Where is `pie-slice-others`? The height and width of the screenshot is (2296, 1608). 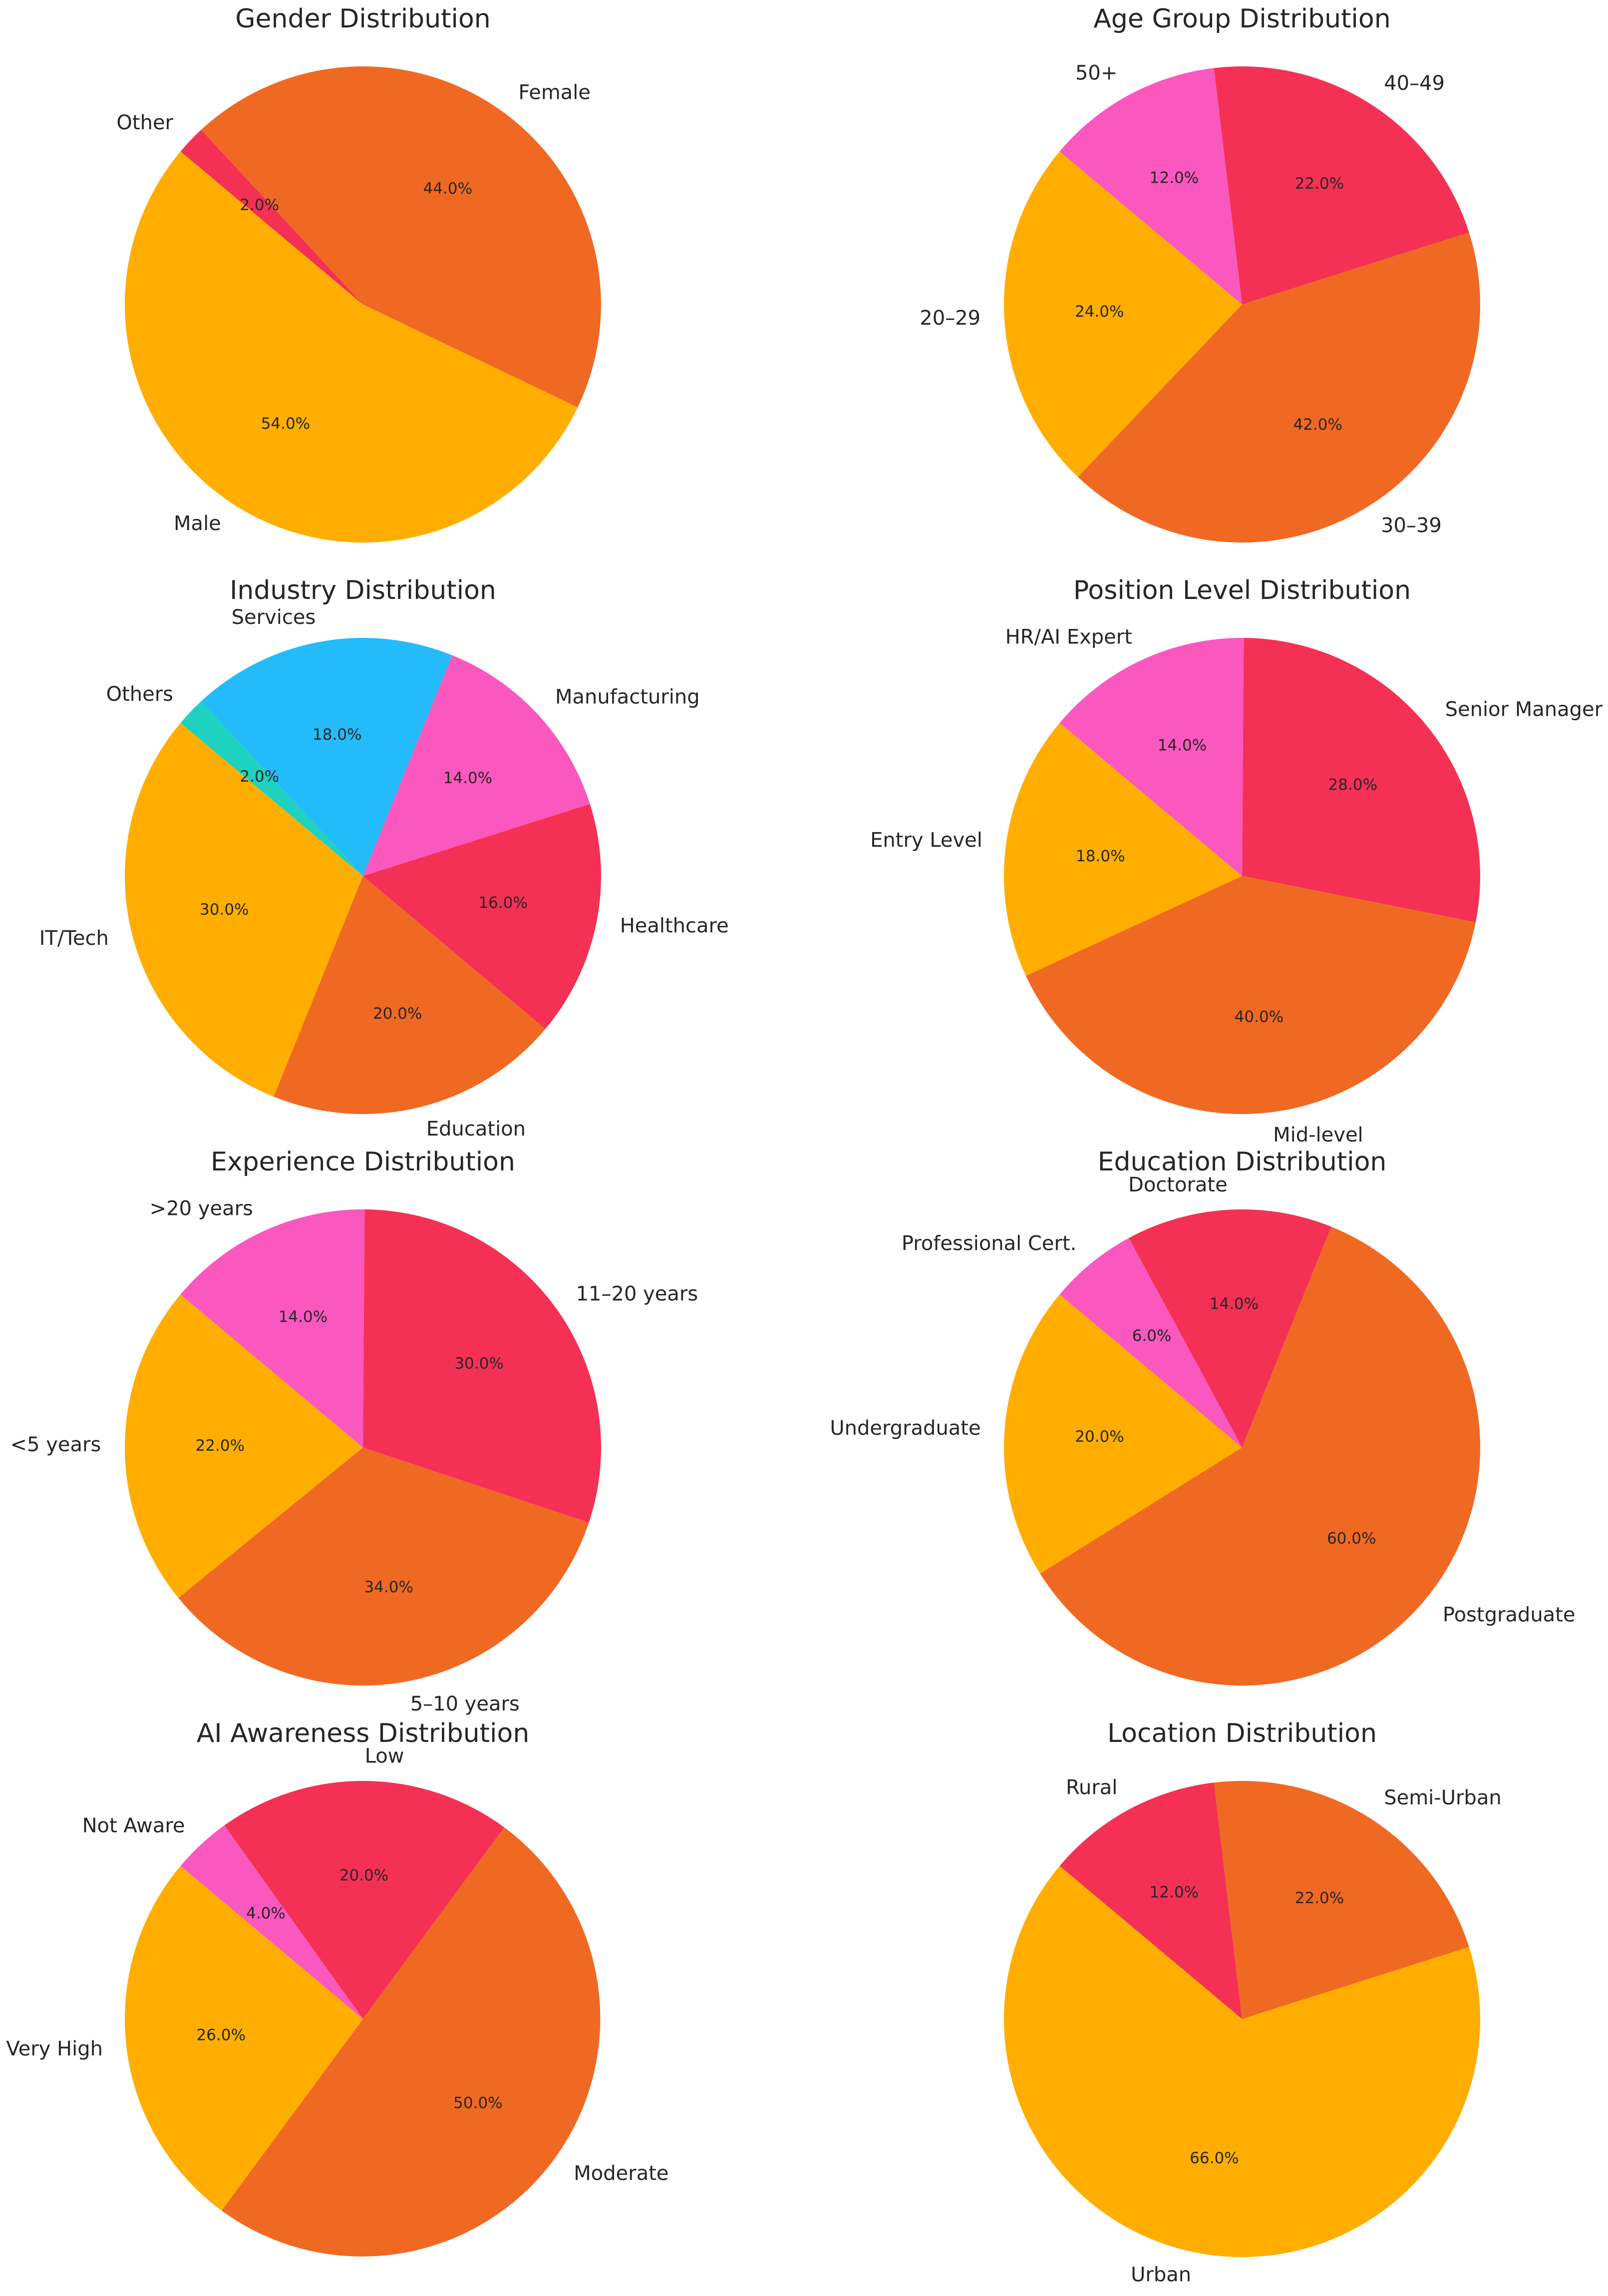 pie-slice-others is located at coordinates (271, 789).